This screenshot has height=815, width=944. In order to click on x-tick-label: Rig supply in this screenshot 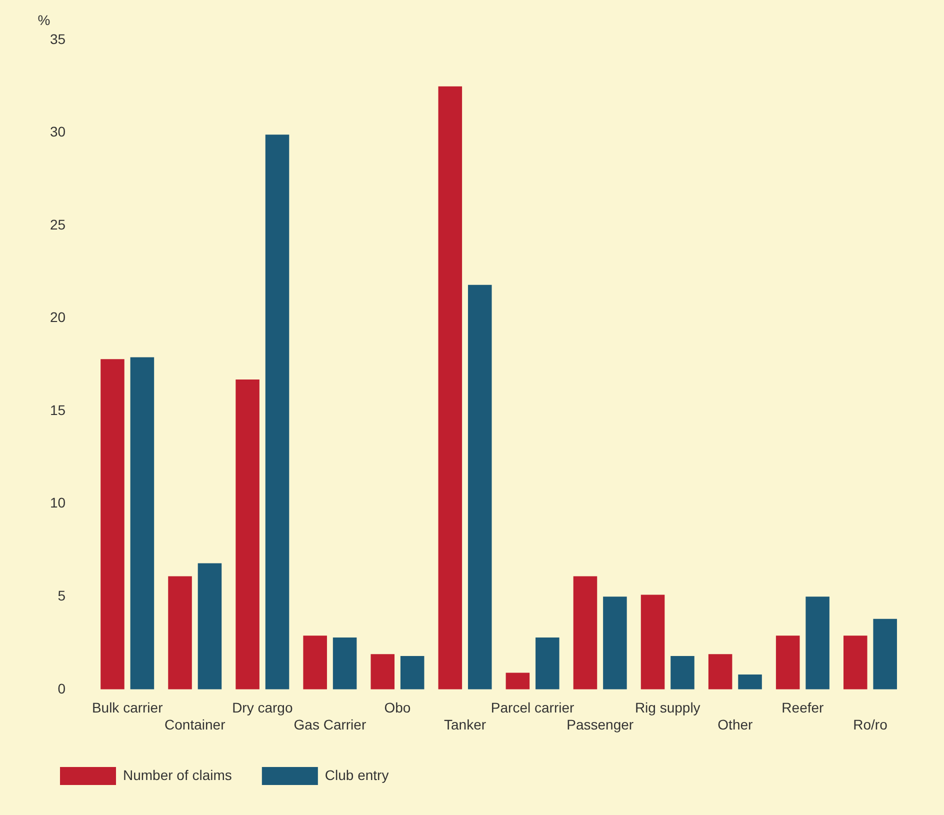, I will do `click(667, 708)`.